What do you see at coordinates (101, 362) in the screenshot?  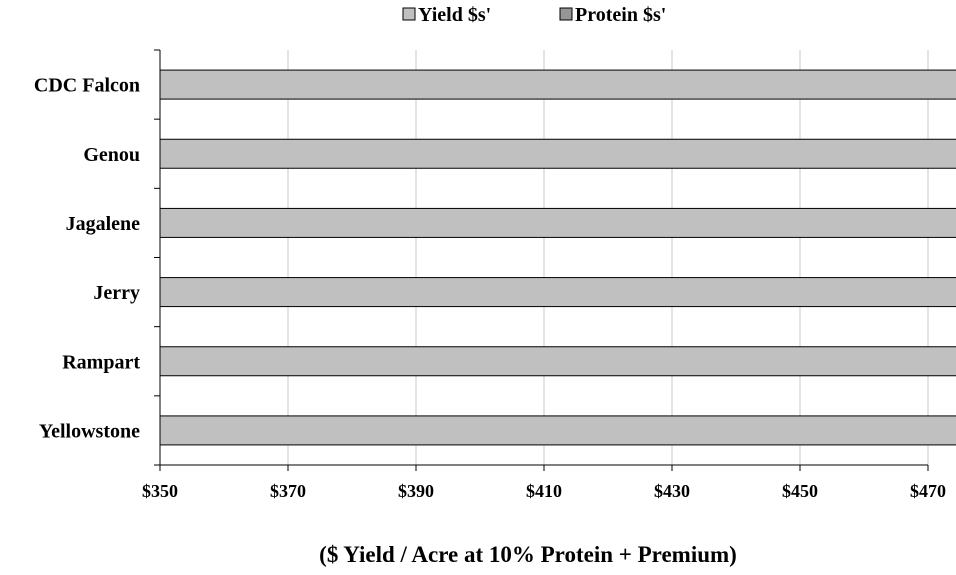 I see `category-label-5: Rampart` at bounding box center [101, 362].